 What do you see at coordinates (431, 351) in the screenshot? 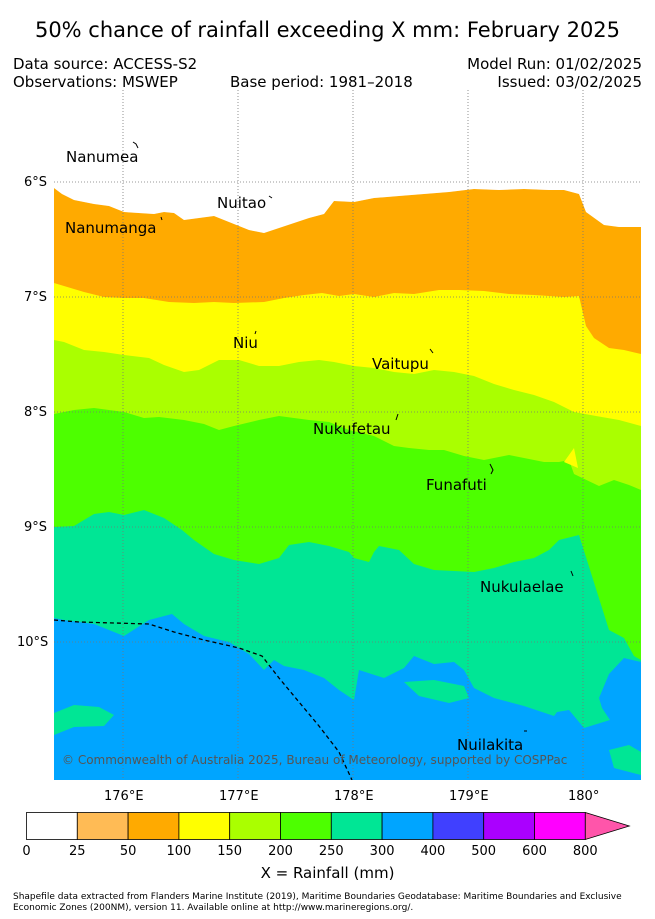
I see `vaitupu-outline` at bounding box center [431, 351].